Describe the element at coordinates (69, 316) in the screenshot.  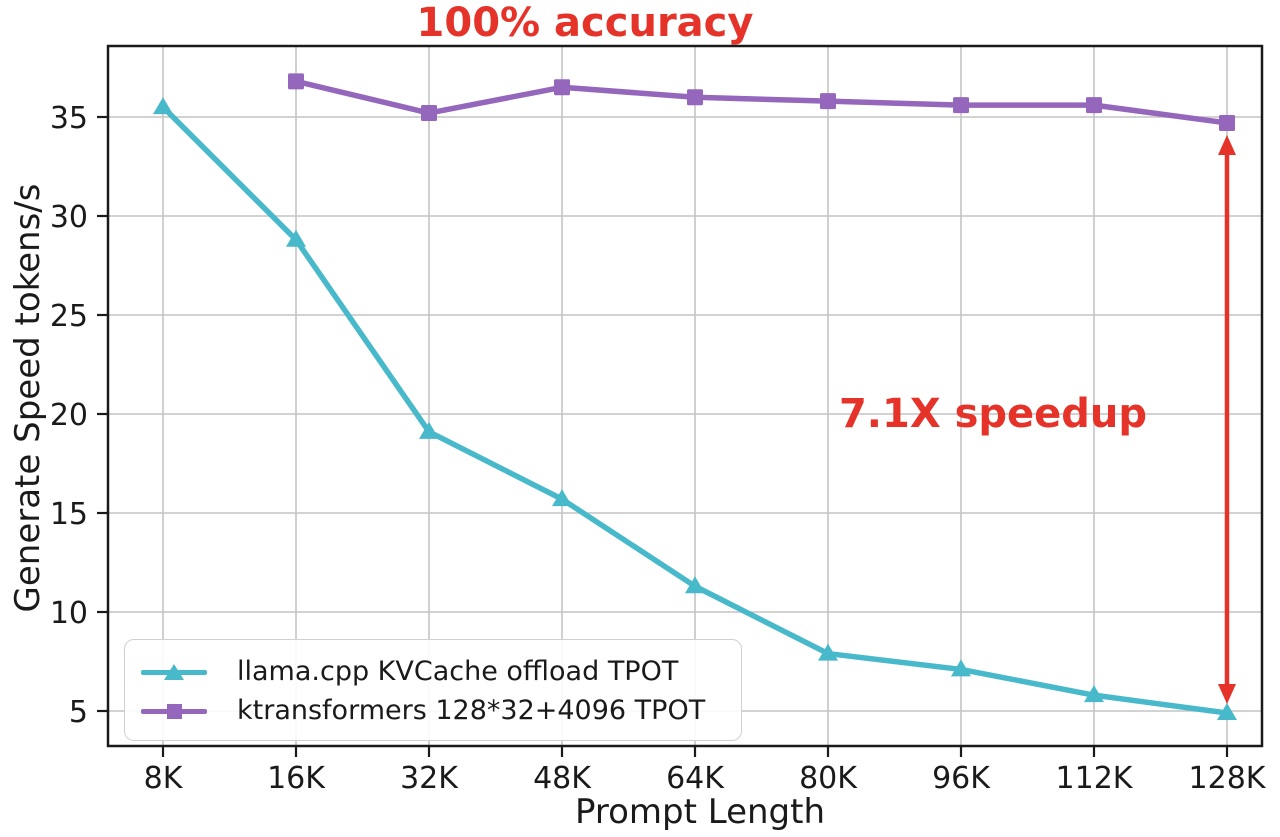
I see `svg-text: 25` at that location.